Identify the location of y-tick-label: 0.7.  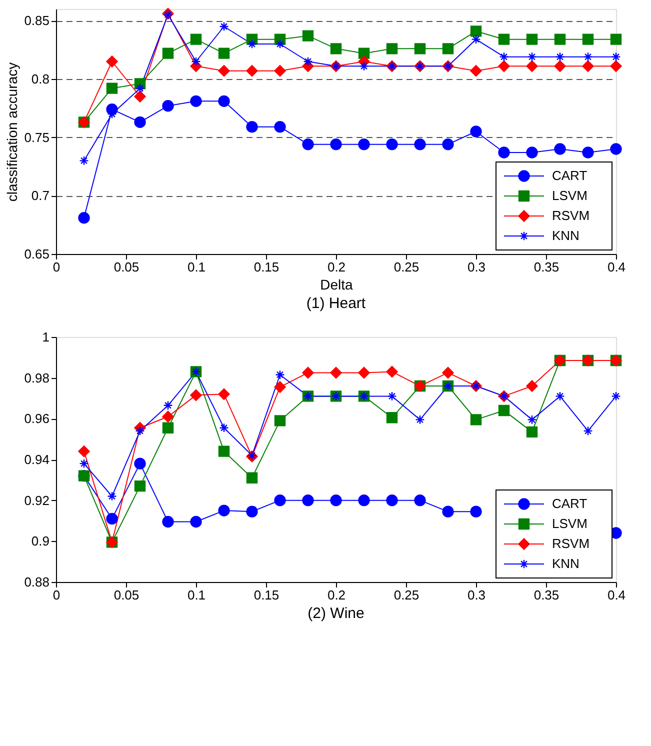
(40, 196).